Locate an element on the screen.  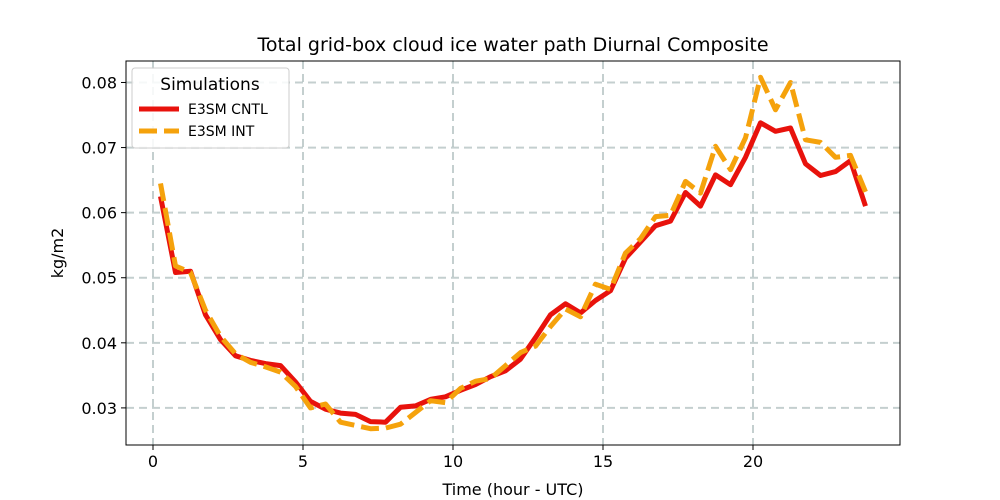
y-tick-label: 0.08 is located at coordinates (99, 82).